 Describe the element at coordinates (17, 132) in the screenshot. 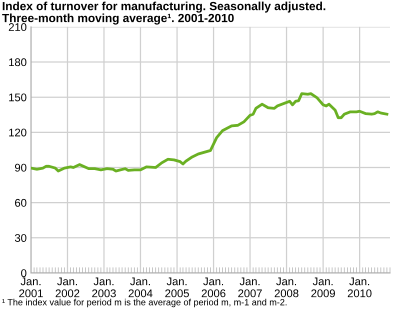

I see `y-tick-label: 120` at that location.